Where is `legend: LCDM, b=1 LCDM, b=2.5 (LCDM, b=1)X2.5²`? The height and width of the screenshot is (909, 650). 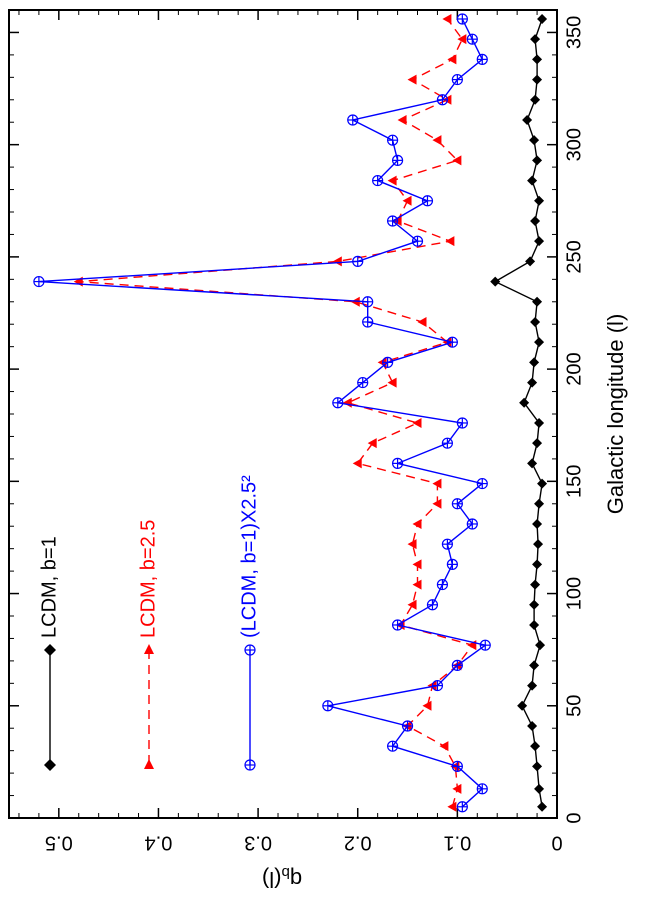 legend: LCDM, b=1 LCDM, b=2.5 (LCDM, b=1)X2.5² is located at coordinates (149, 623).